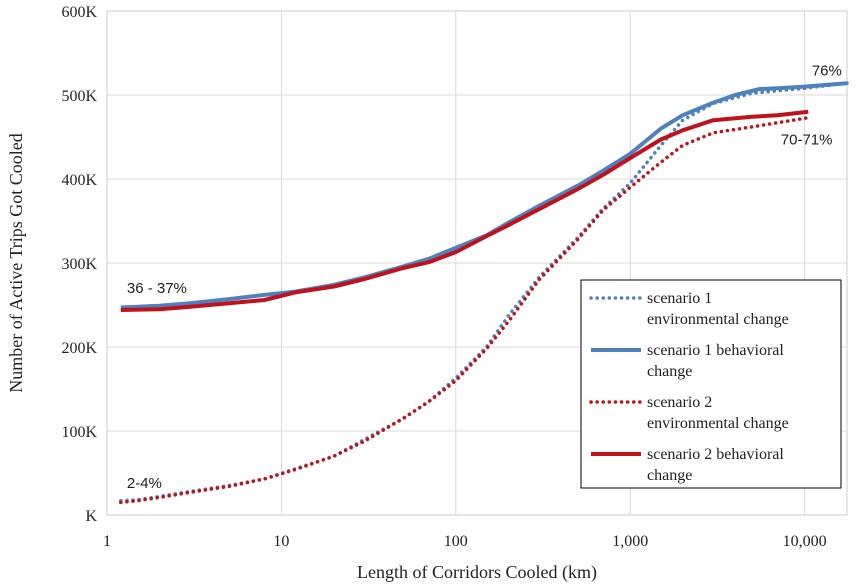  I want to click on annotation-label: 2-4%, so click(144, 483).